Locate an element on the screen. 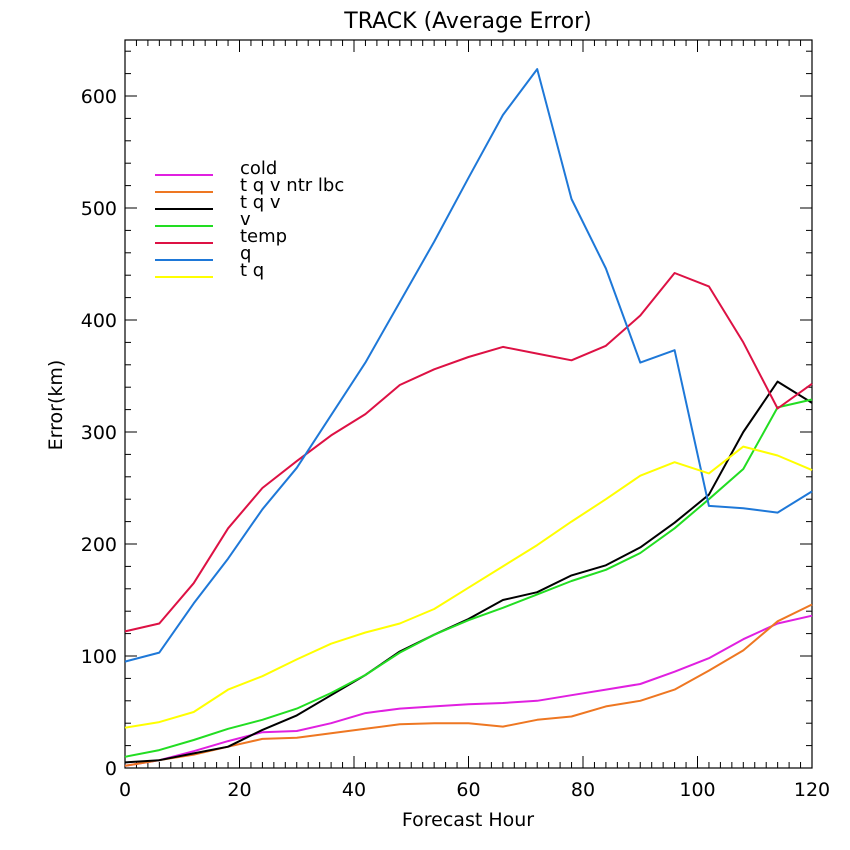  x-tick-label: 0 is located at coordinates (125, 790).